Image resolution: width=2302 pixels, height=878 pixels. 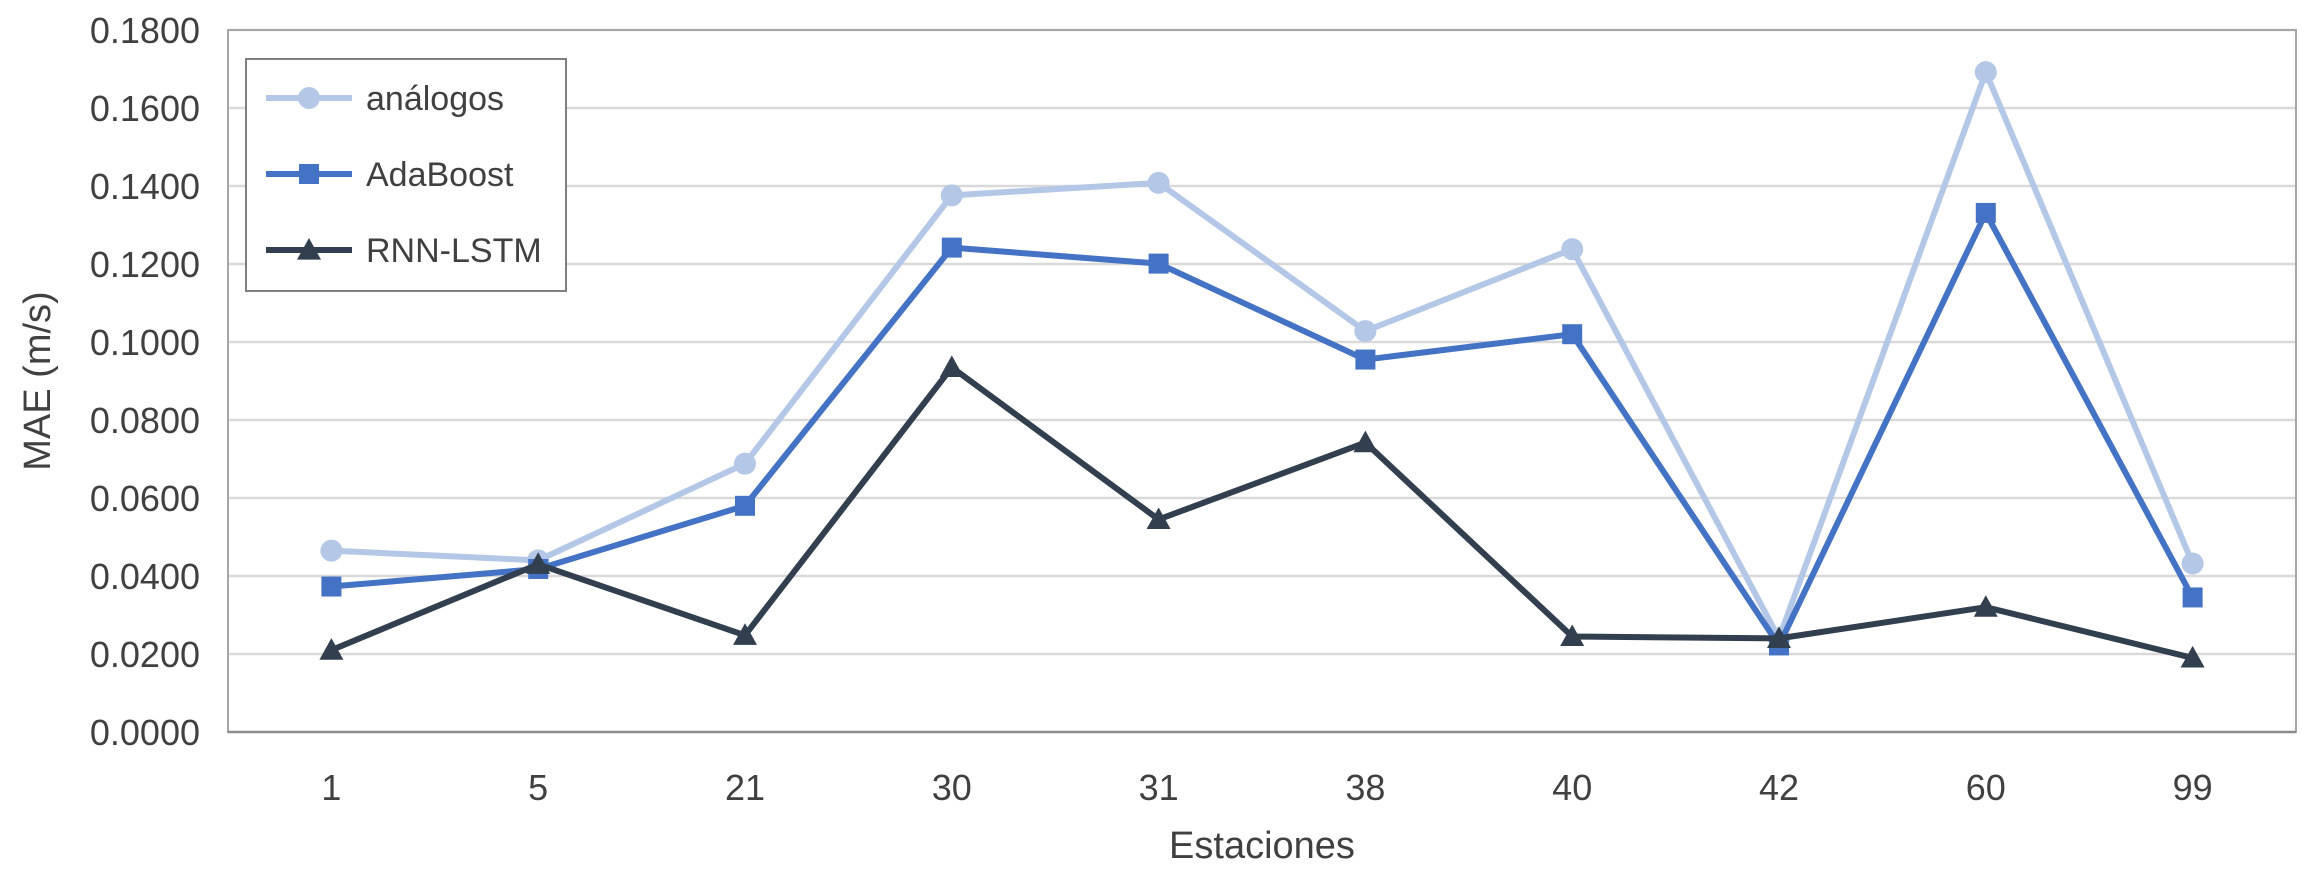 What do you see at coordinates (2193, 787) in the screenshot?
I see `x-tick-label: 99` at bounding box center [2193, 787].